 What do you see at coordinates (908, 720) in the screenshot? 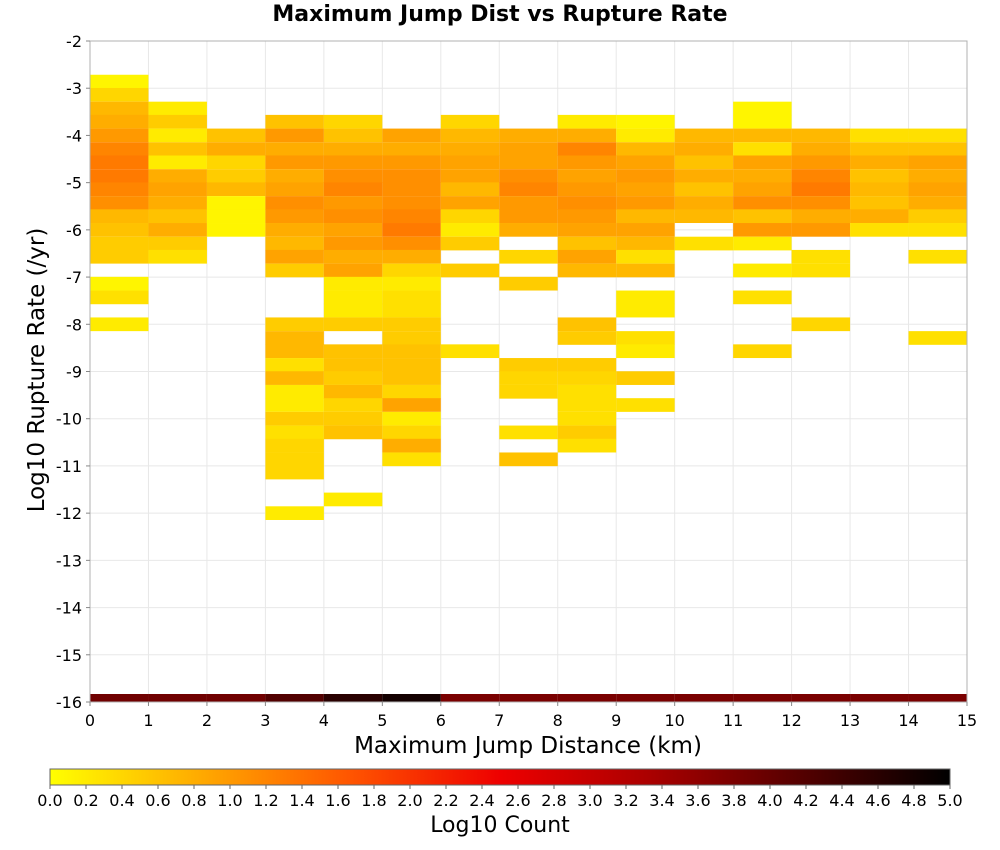
I see `x-tick-label: 14` at bounding box center [908, 720].